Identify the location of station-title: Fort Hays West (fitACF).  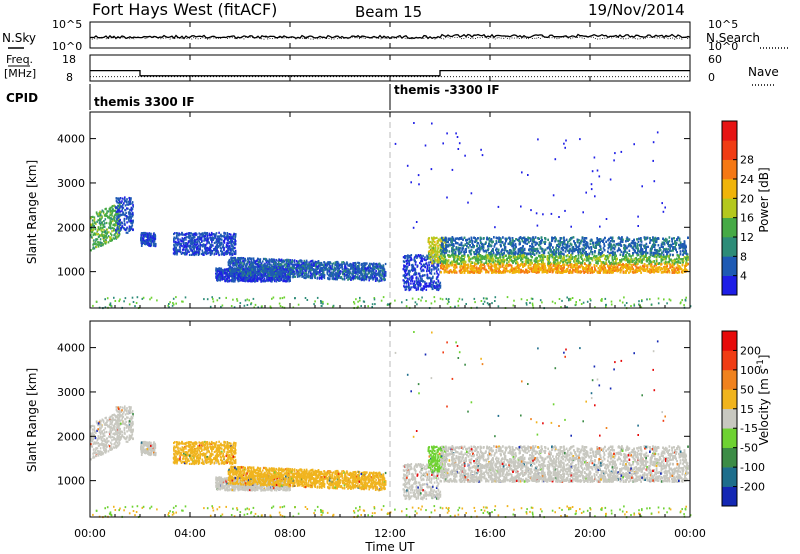
(184, 9).